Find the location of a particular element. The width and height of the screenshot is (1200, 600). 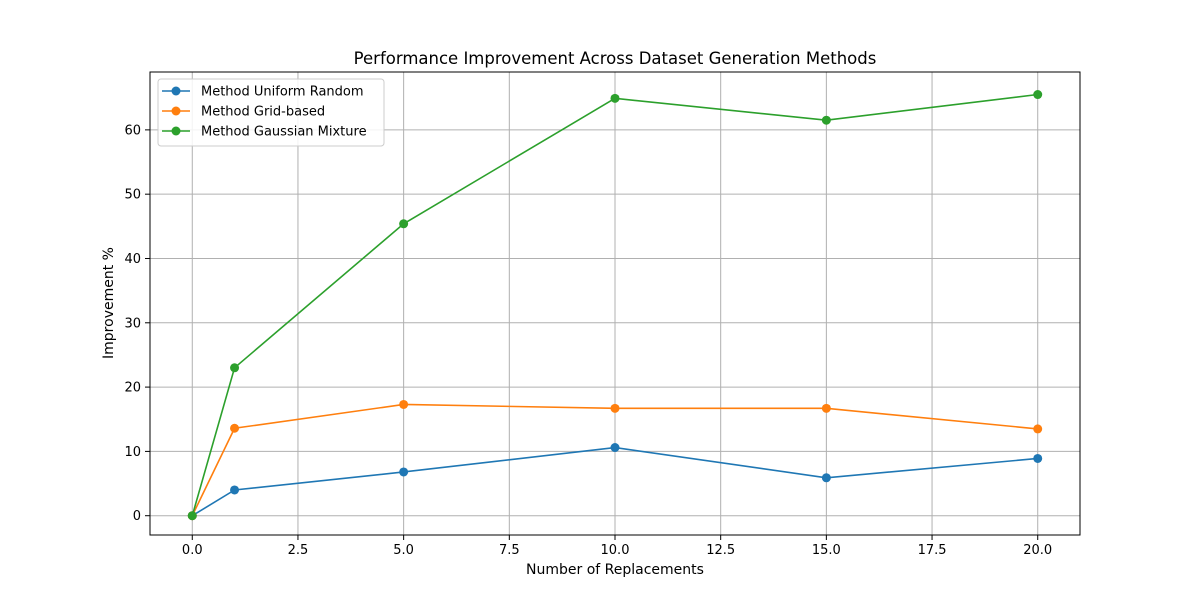

x-axis: 0.0 2.5 5.0 7.5 10.0 12.5 15.0 17.5 20.0 is located at coordinates (617, 546).